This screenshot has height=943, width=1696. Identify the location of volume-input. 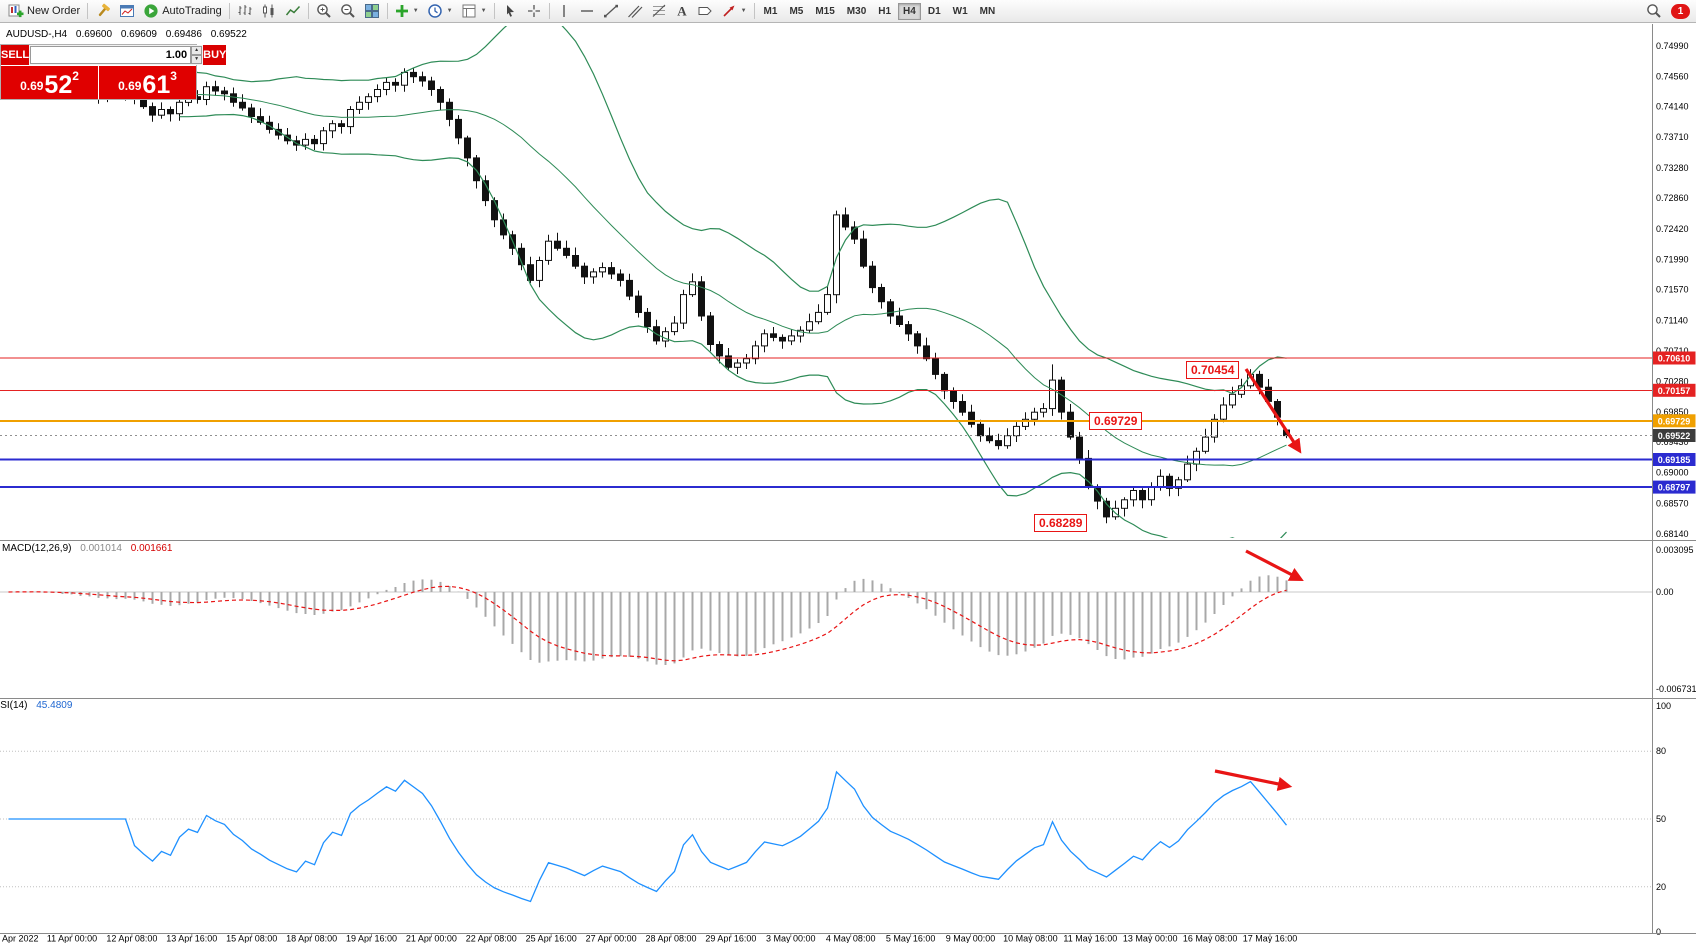
(111, 55).